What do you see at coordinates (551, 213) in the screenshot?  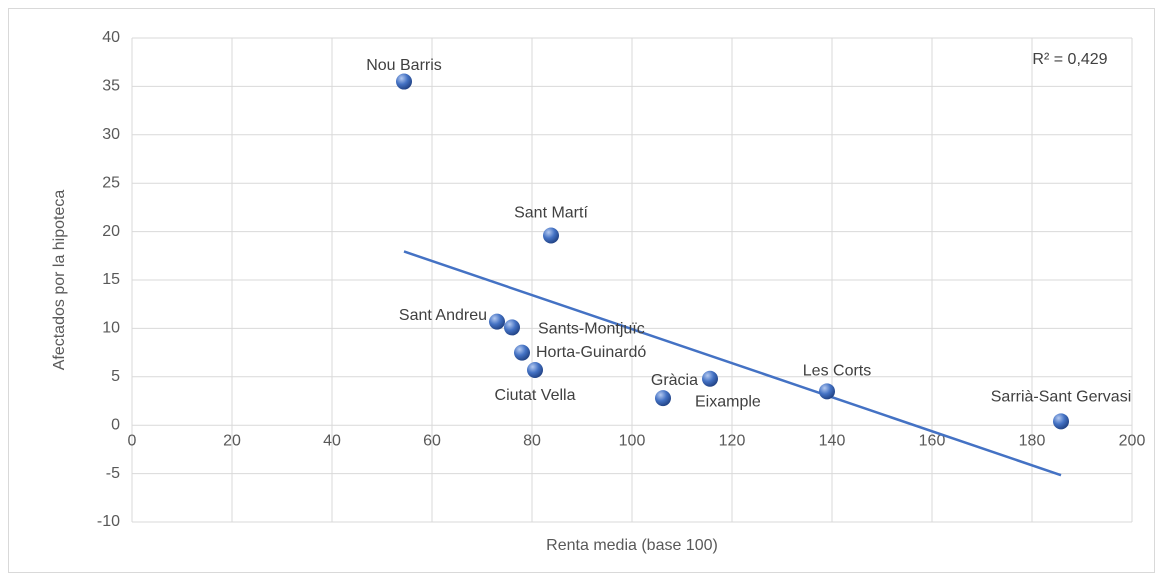 I see `point-label: Sant Martí` at bounding box center [551, 213].